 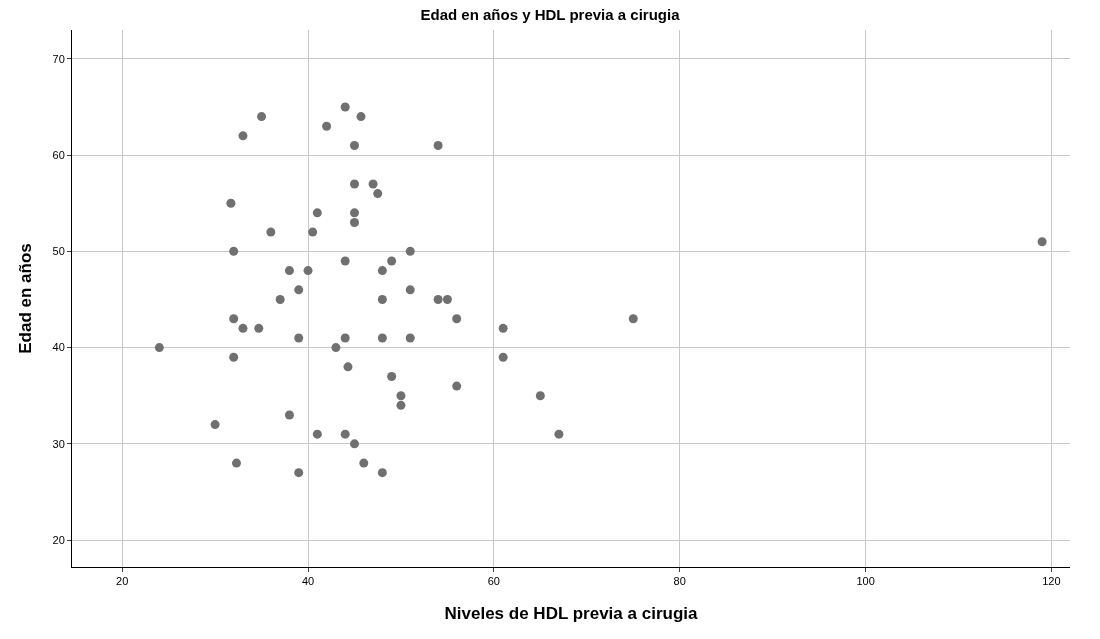 What do you see at coordinates (26, 298) in the screenshot?
I see `y-axis-title: Edad en años` at bounding box center [26, 298].